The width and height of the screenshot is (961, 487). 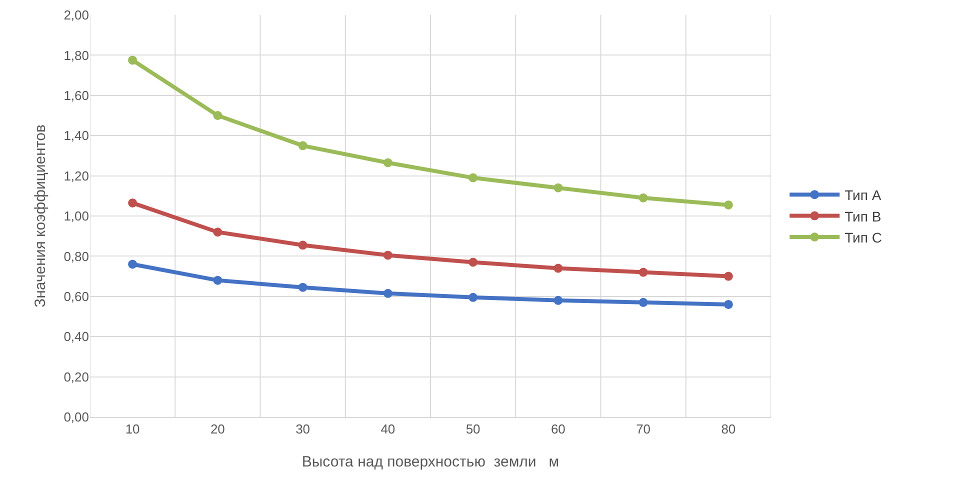 What do you see at coordinates (303, 429) in the screenshot?
I see `x-tick-label: 30` at bounding box center [303, 429].